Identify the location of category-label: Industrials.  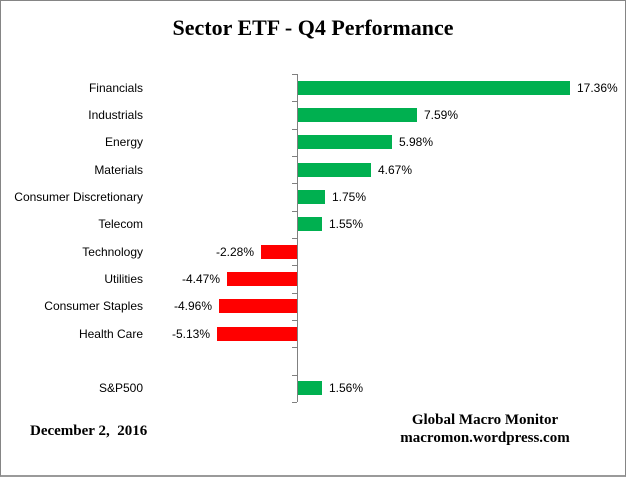
(115, 115).